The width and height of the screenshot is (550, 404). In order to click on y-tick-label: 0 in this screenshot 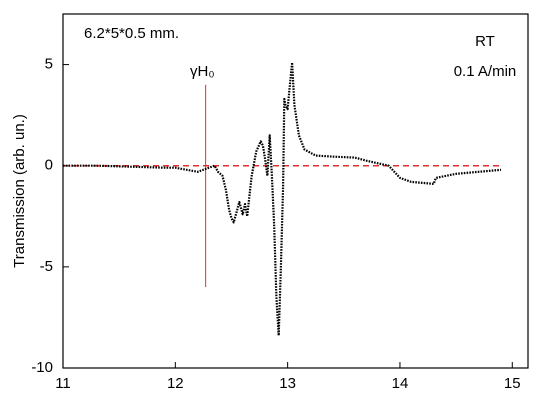, I will do `click(49, 165)`.